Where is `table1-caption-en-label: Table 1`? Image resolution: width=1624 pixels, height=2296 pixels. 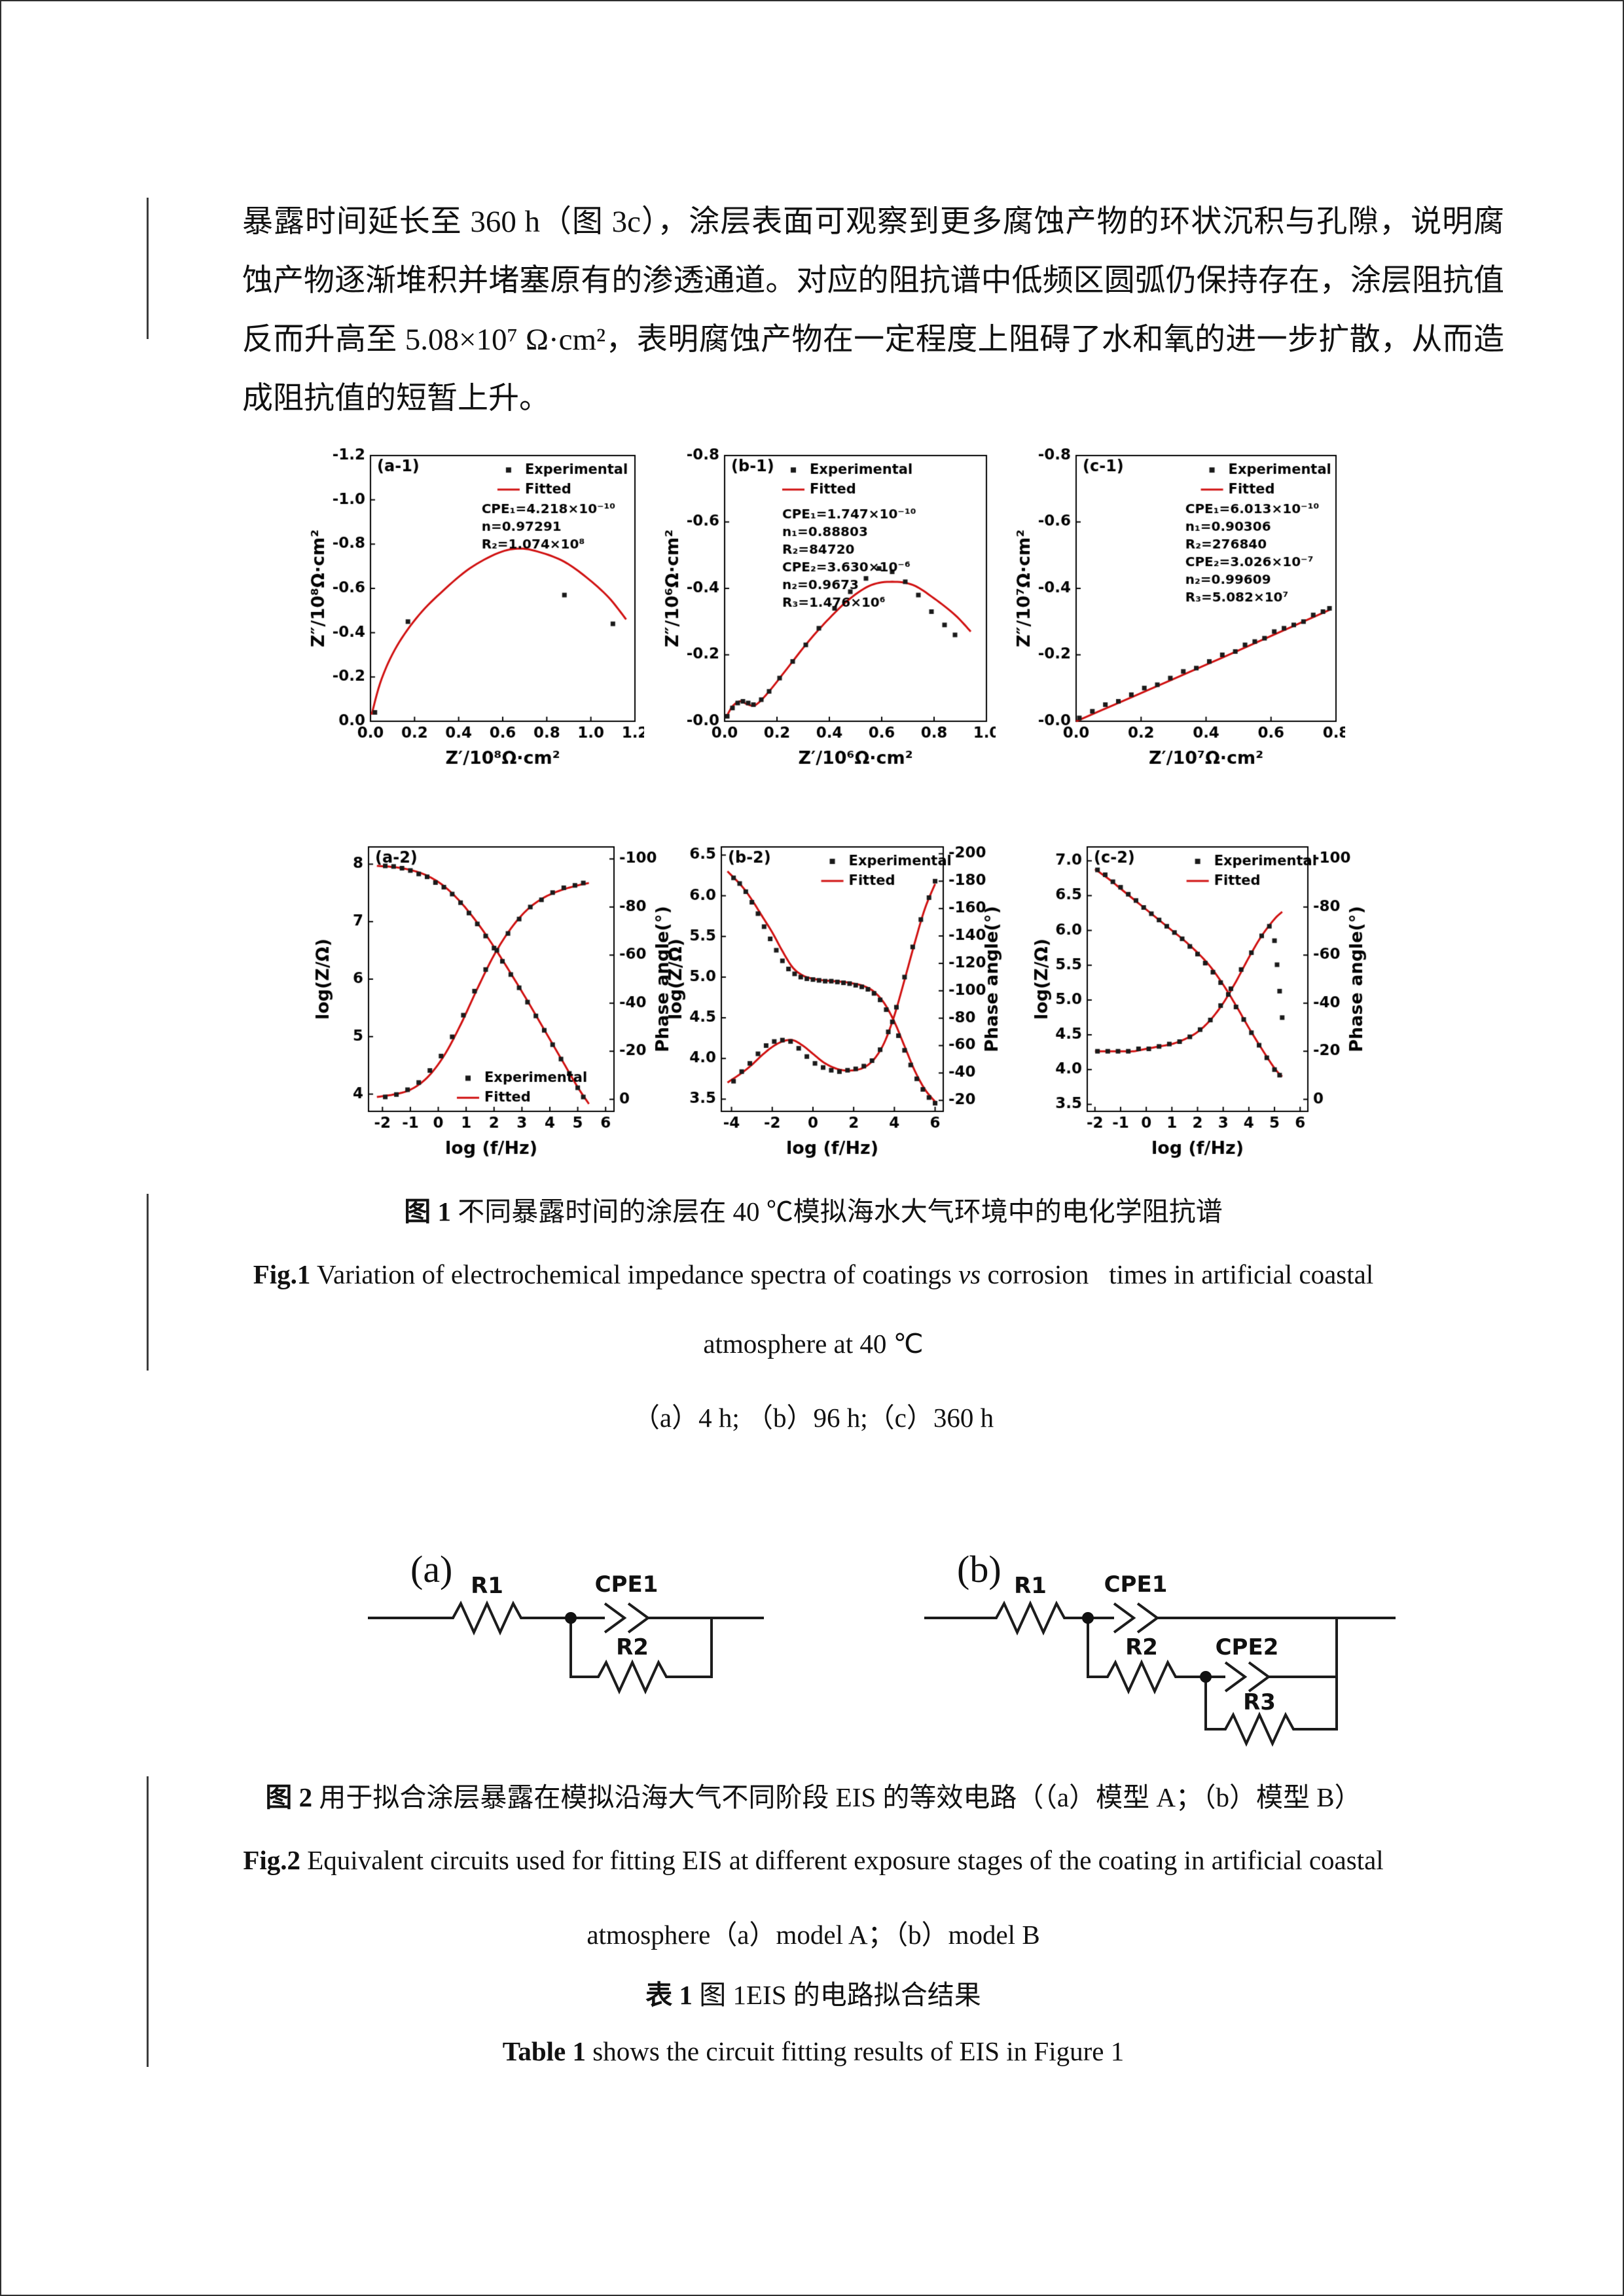 table1-caption-en-label: Table 1 is located at coordinates (544, 2051).